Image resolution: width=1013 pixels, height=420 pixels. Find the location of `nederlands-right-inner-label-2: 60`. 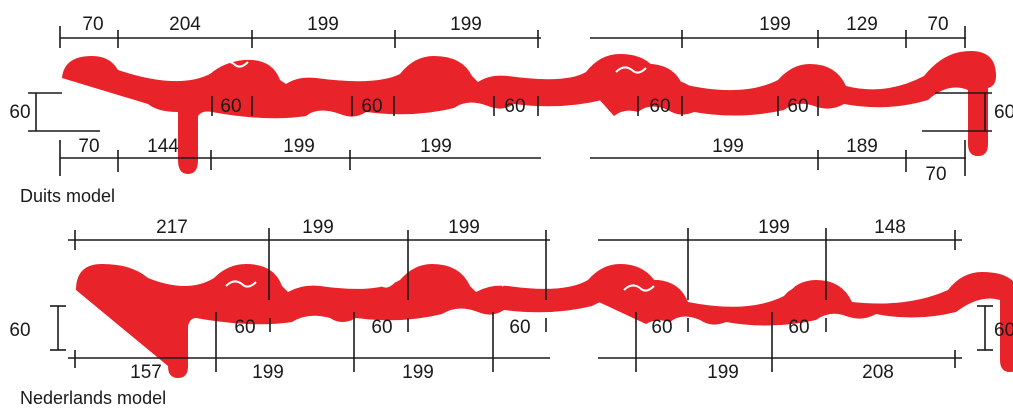

nederlands-right-inner-label-2: 60 is located at coordinates (798, 327).